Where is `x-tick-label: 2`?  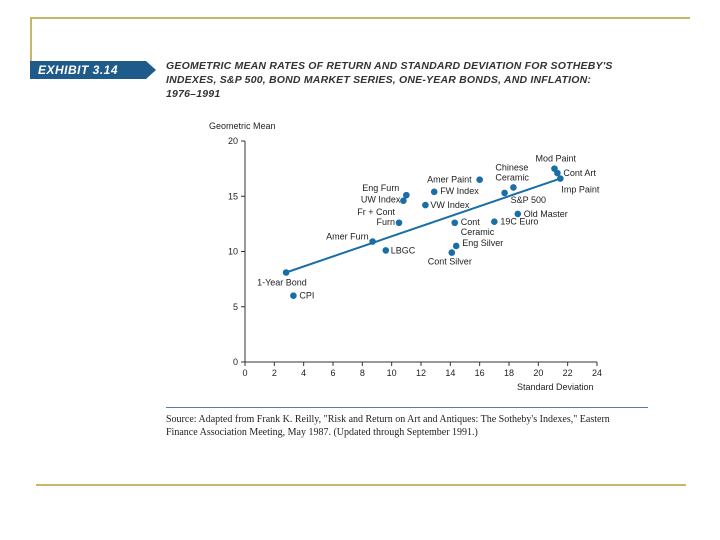
x-tick-label: 2 is located at coordinates (274, 373).